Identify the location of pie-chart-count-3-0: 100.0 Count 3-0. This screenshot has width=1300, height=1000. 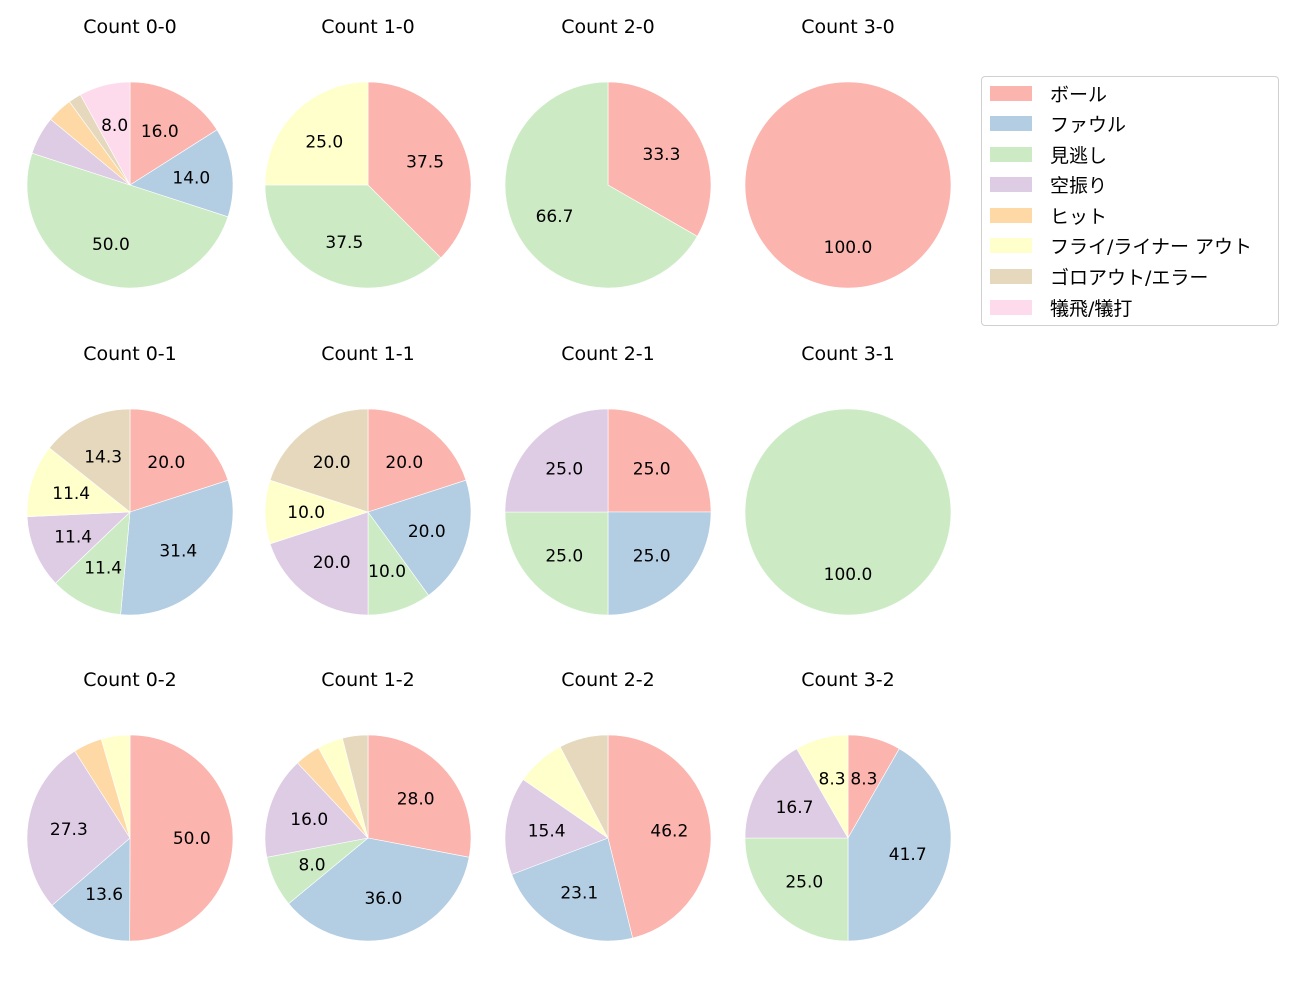
(848, 160).